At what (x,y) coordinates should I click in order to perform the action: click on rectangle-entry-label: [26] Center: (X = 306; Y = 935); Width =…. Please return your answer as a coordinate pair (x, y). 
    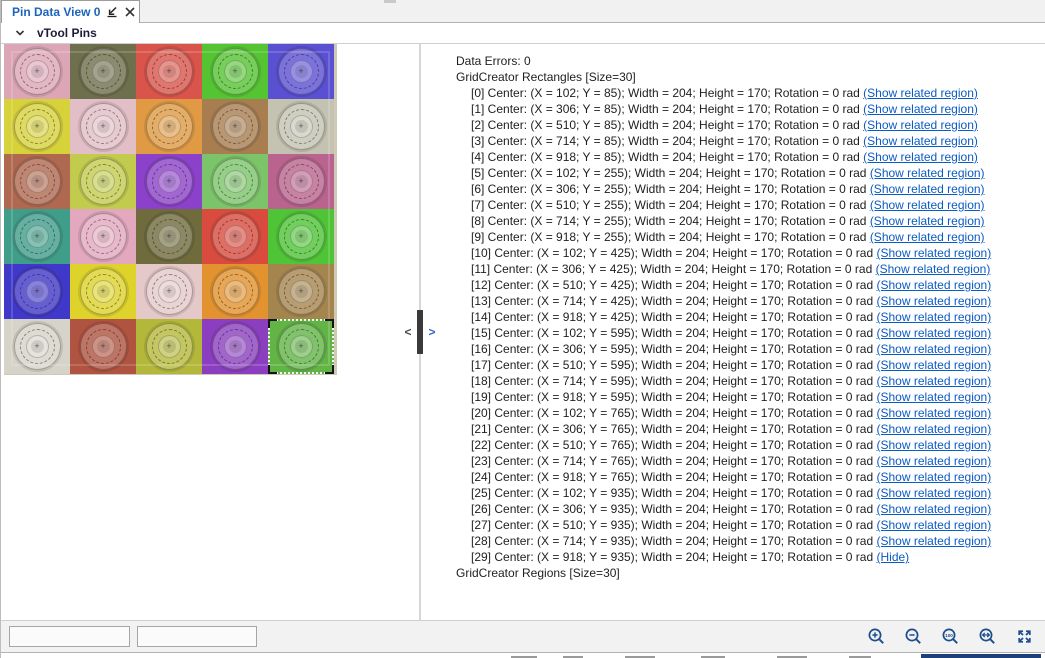
    Looking at the image, I should click on (674, 509).